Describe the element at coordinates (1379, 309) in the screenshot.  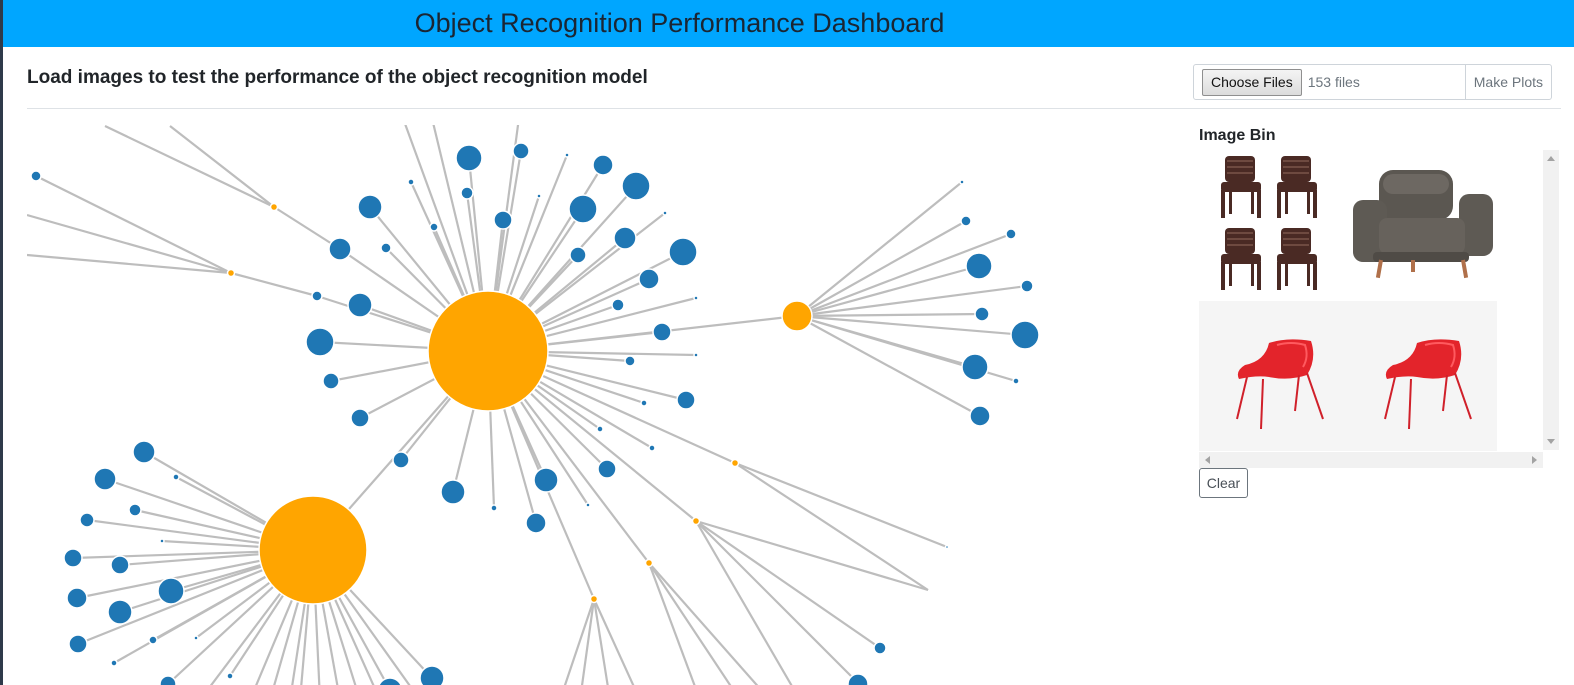
I see `image-bin-panel` at that location.